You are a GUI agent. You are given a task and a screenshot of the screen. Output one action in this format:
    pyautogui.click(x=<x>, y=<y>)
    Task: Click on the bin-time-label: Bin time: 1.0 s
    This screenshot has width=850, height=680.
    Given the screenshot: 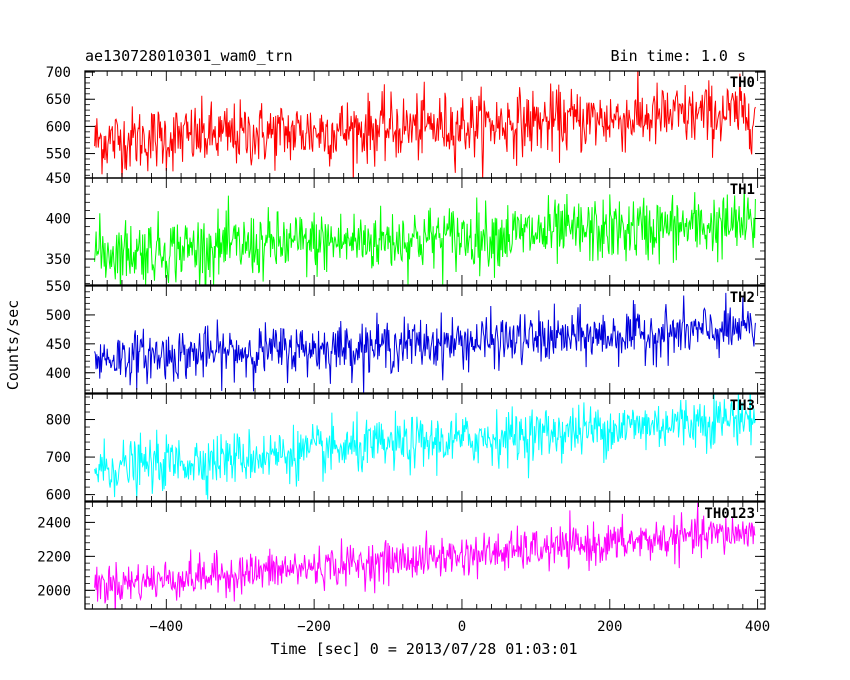 What is the action you would take?
    pyautogui.click(x=678, y=56)
    